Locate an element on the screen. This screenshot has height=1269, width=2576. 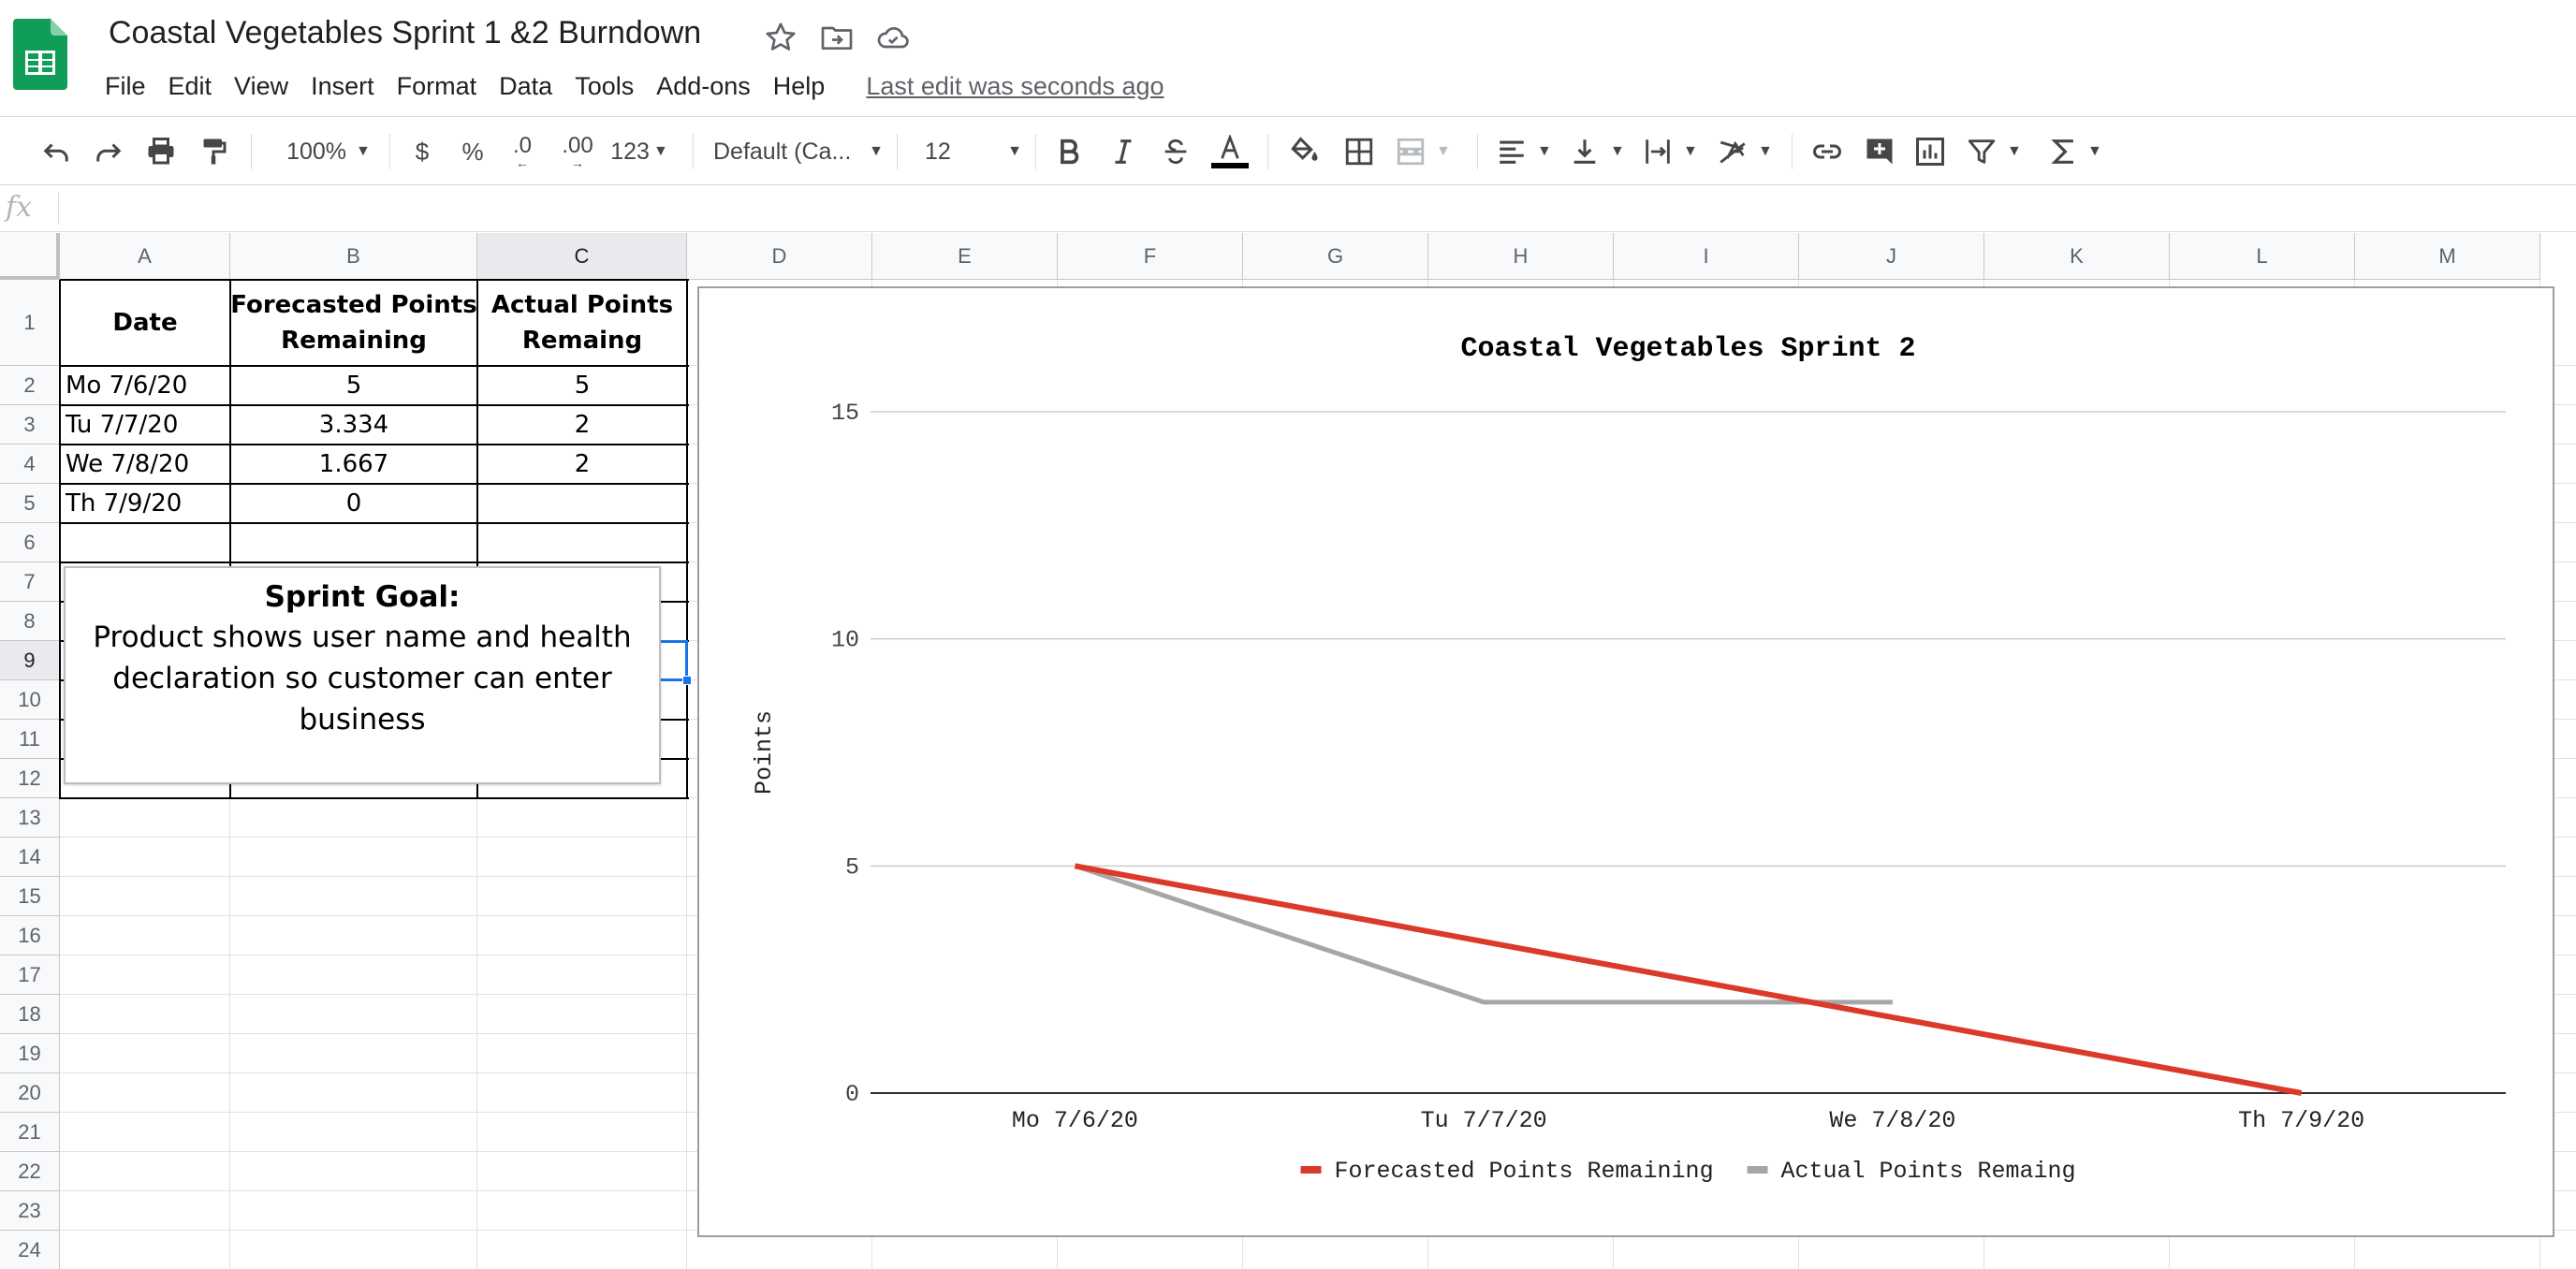
column-header-c: C is located at coordinates (582, 256).